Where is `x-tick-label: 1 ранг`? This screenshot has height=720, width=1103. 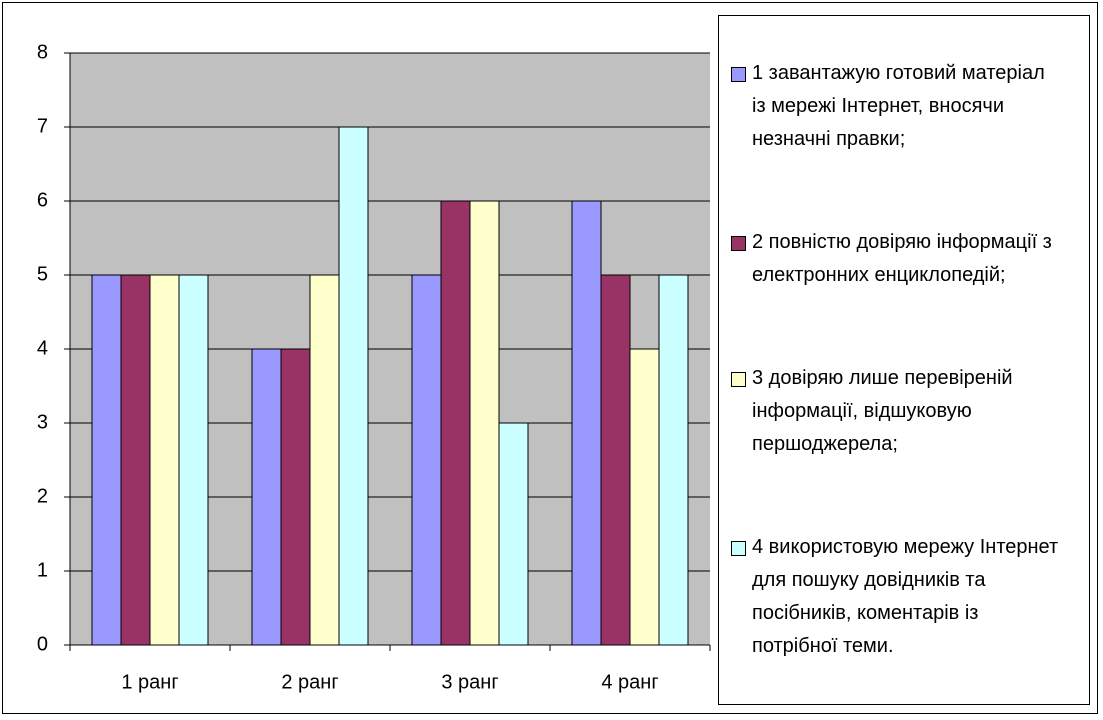 x-tick-label: 1 ранг is located at coordinates (149, 682).